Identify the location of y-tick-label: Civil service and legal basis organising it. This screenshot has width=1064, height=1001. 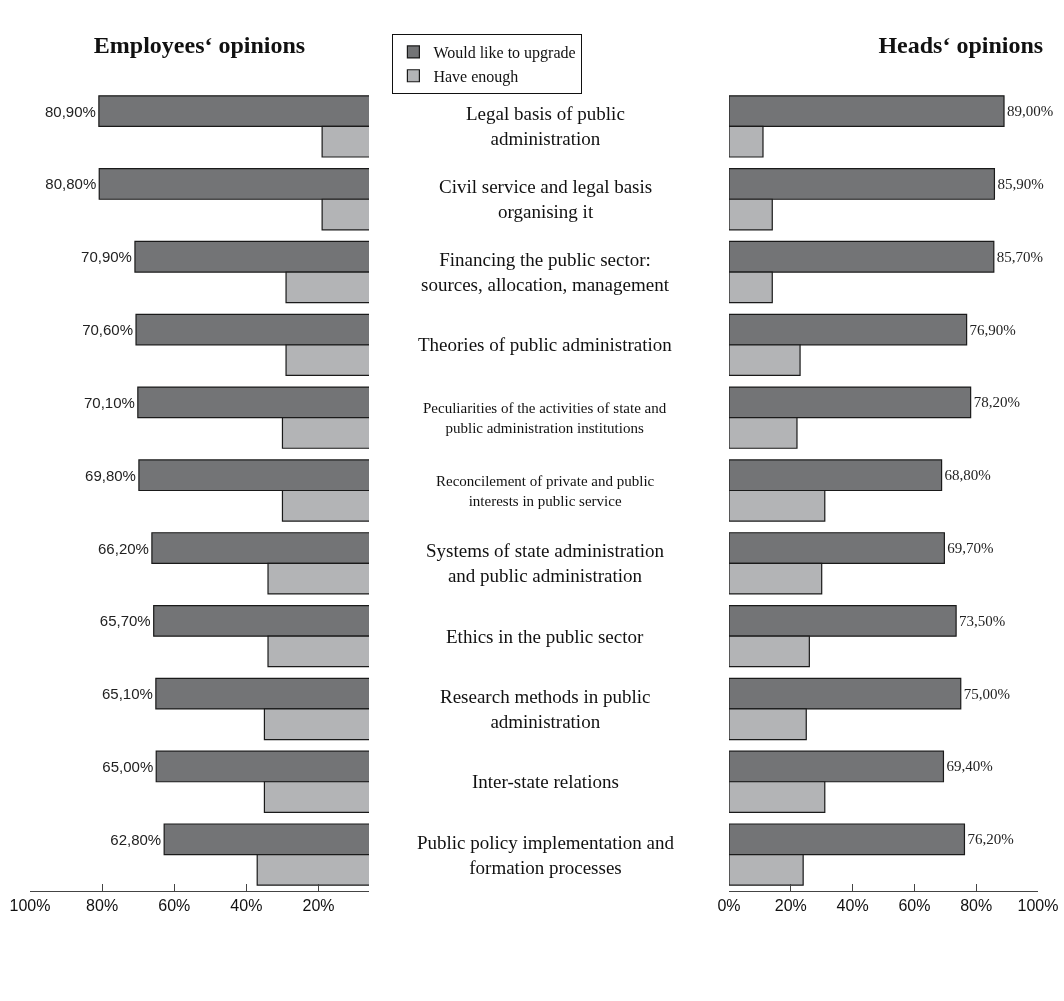
(546, 199).